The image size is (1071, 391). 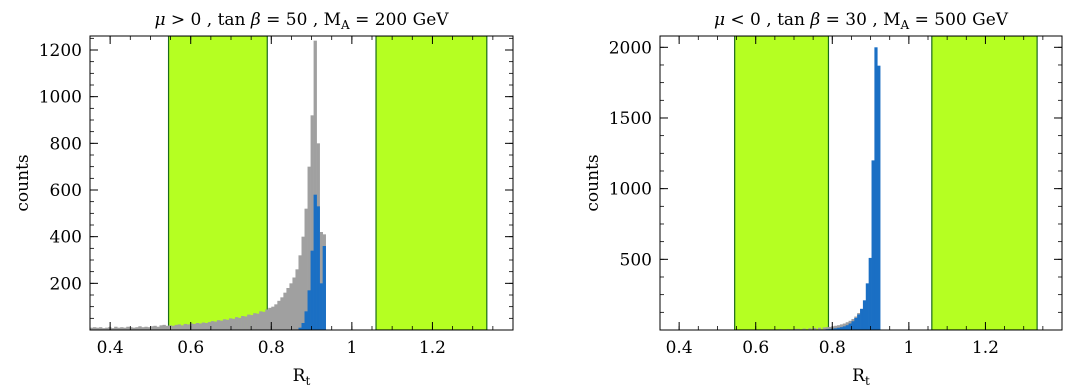 What do you see at coordinates (60, 51) in the screenshot?
I see `y-tick-label: 1200` at bounding box center [60, 51].